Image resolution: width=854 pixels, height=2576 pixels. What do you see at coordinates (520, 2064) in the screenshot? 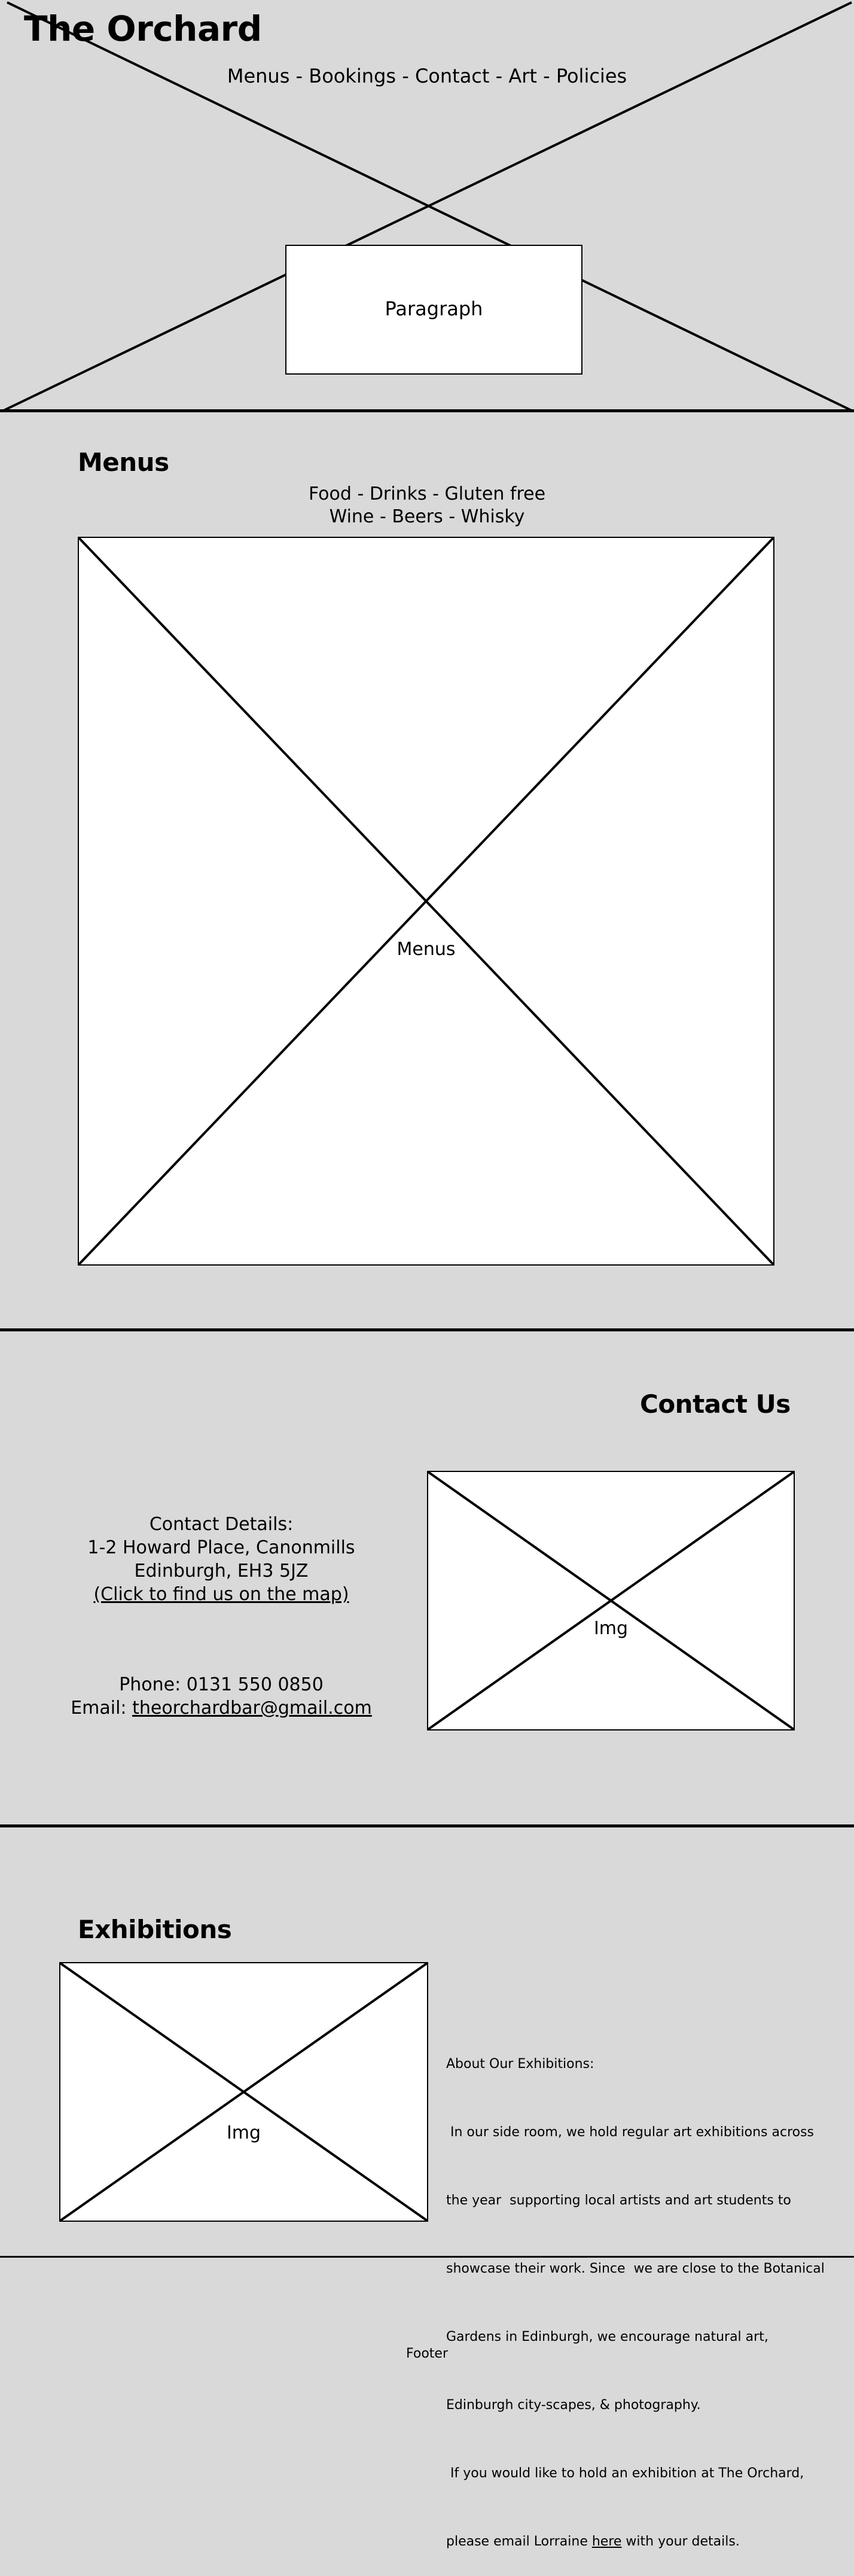
I see `about-title: About Our Exhibitions:` at bounding box center [520, 2064].